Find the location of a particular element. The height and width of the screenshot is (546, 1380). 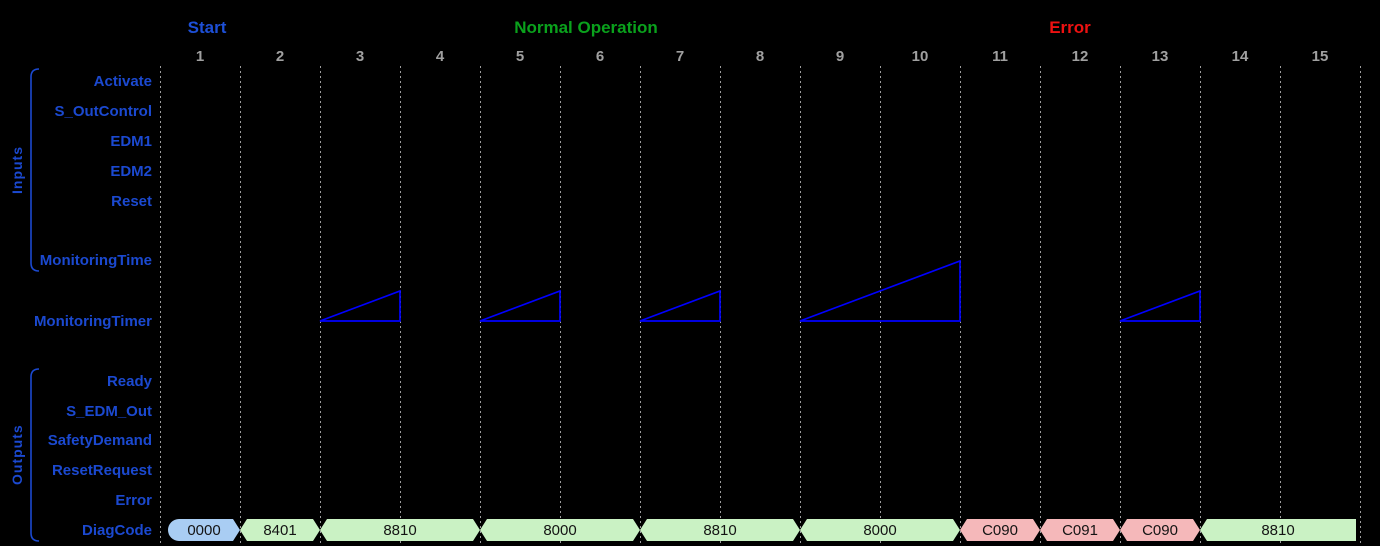

column-number: 1 is located at coordinates (200, 56).